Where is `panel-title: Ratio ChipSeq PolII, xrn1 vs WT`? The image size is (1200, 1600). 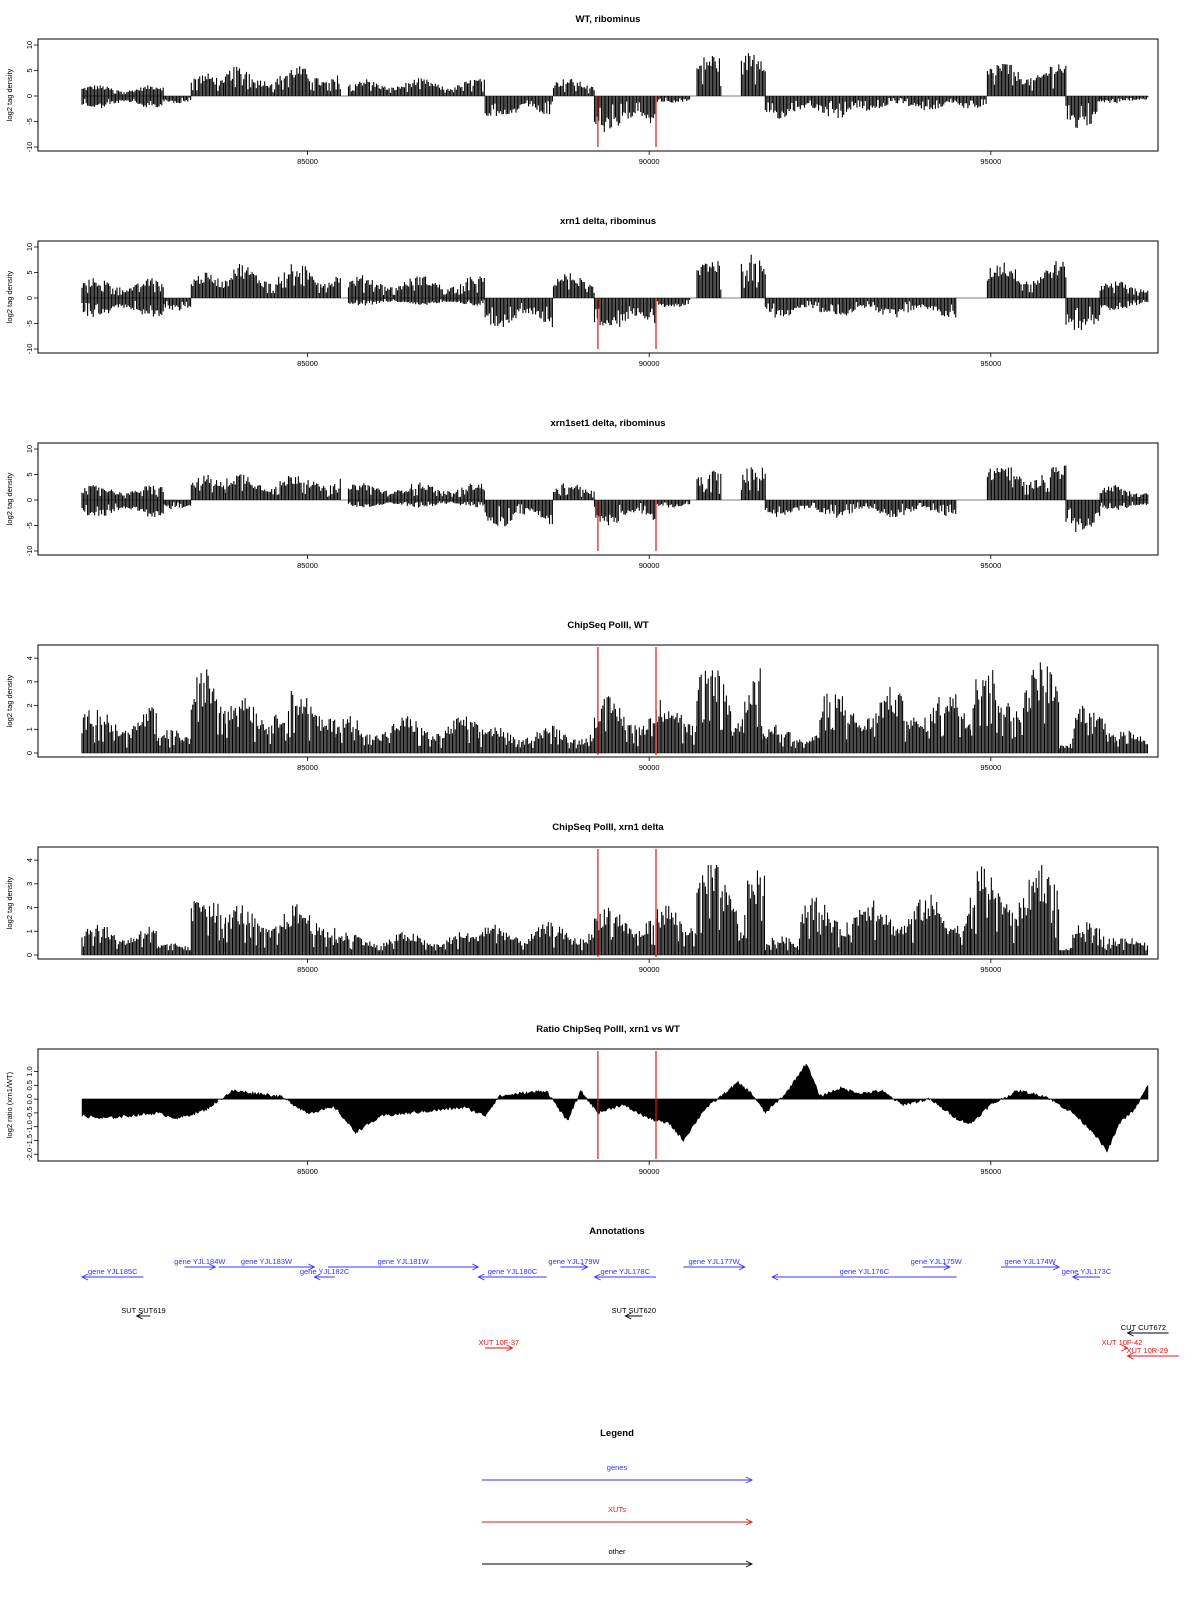
panel-title: Ratio ChipSeq PolII, xrn1 vs WT is located at coordinates (608, 1029).